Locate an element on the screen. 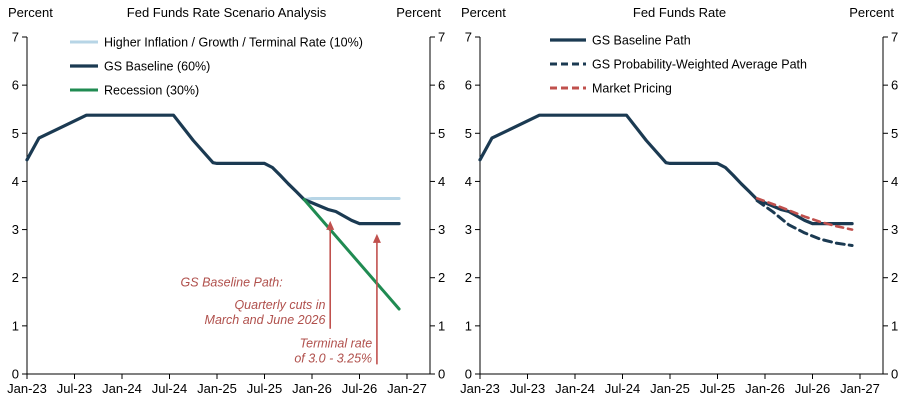  chart-title: Fed Funds Rate Scenario Analysis is located at coordinates (226, 12).